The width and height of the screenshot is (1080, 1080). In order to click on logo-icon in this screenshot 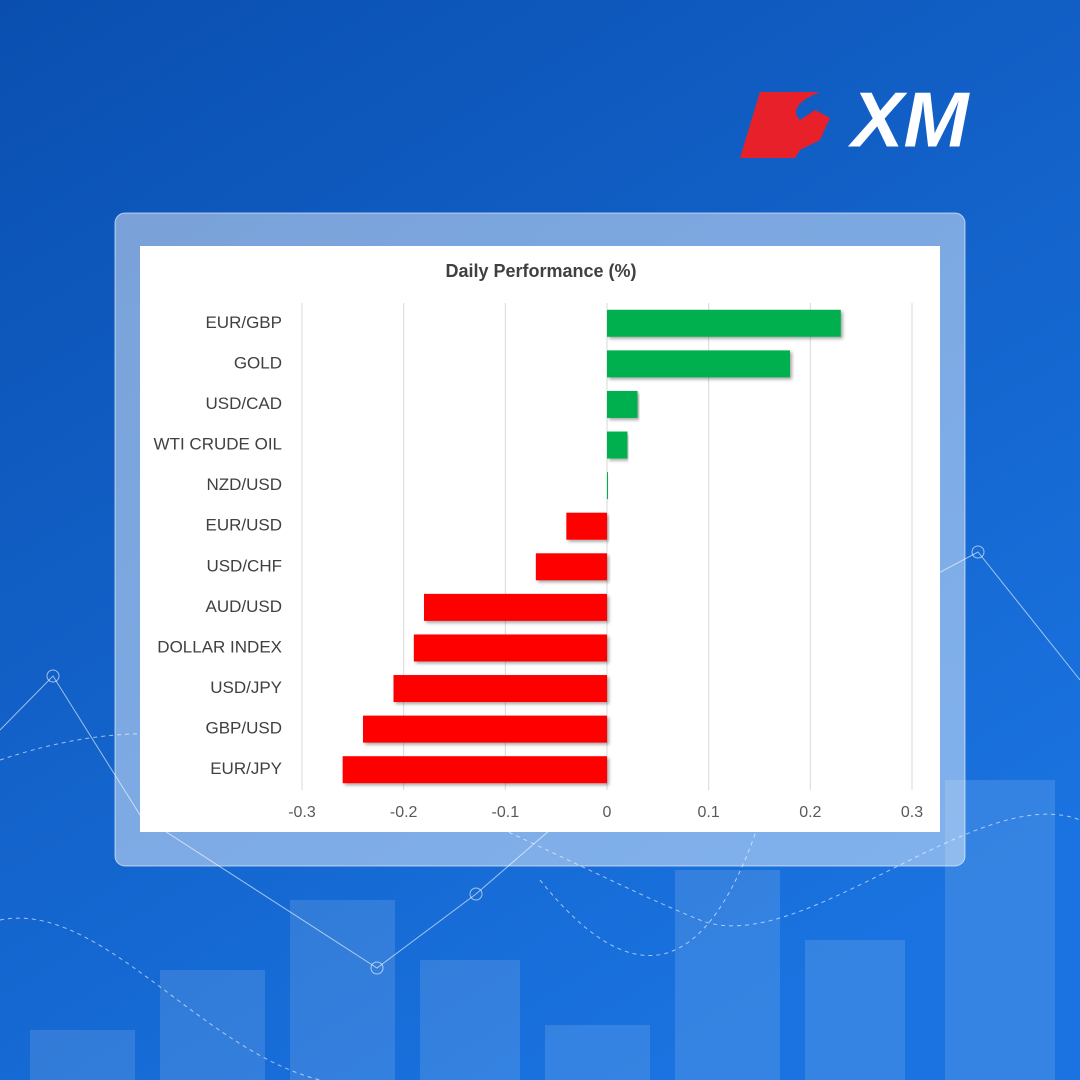, I will do `click(785, 125)`.